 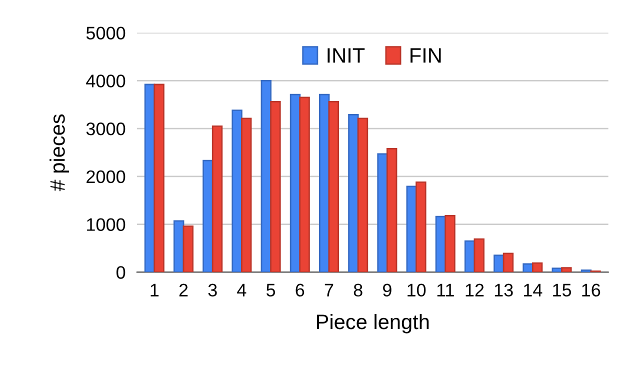 What do you see at coordinates (300, 290) in the screenshot?
I see `x-tick-label: 6` at bounding box center [300, 290].